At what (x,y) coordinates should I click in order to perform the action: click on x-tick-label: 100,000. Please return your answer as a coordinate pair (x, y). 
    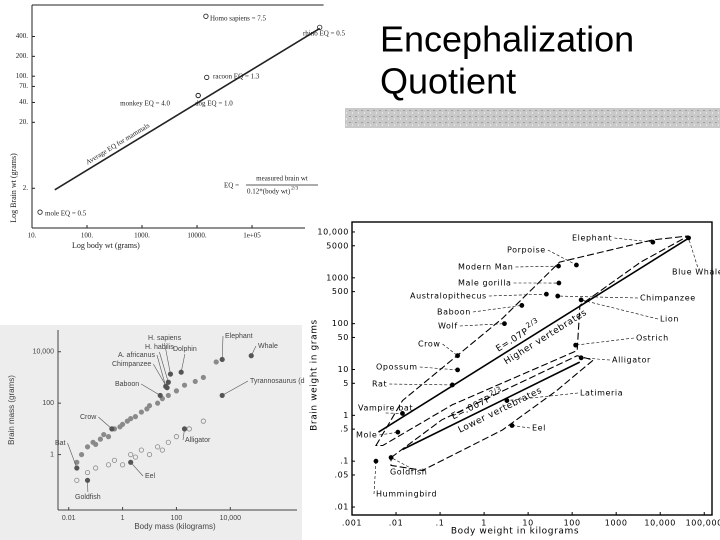
    Looking at the image, I should click on (703, 523).